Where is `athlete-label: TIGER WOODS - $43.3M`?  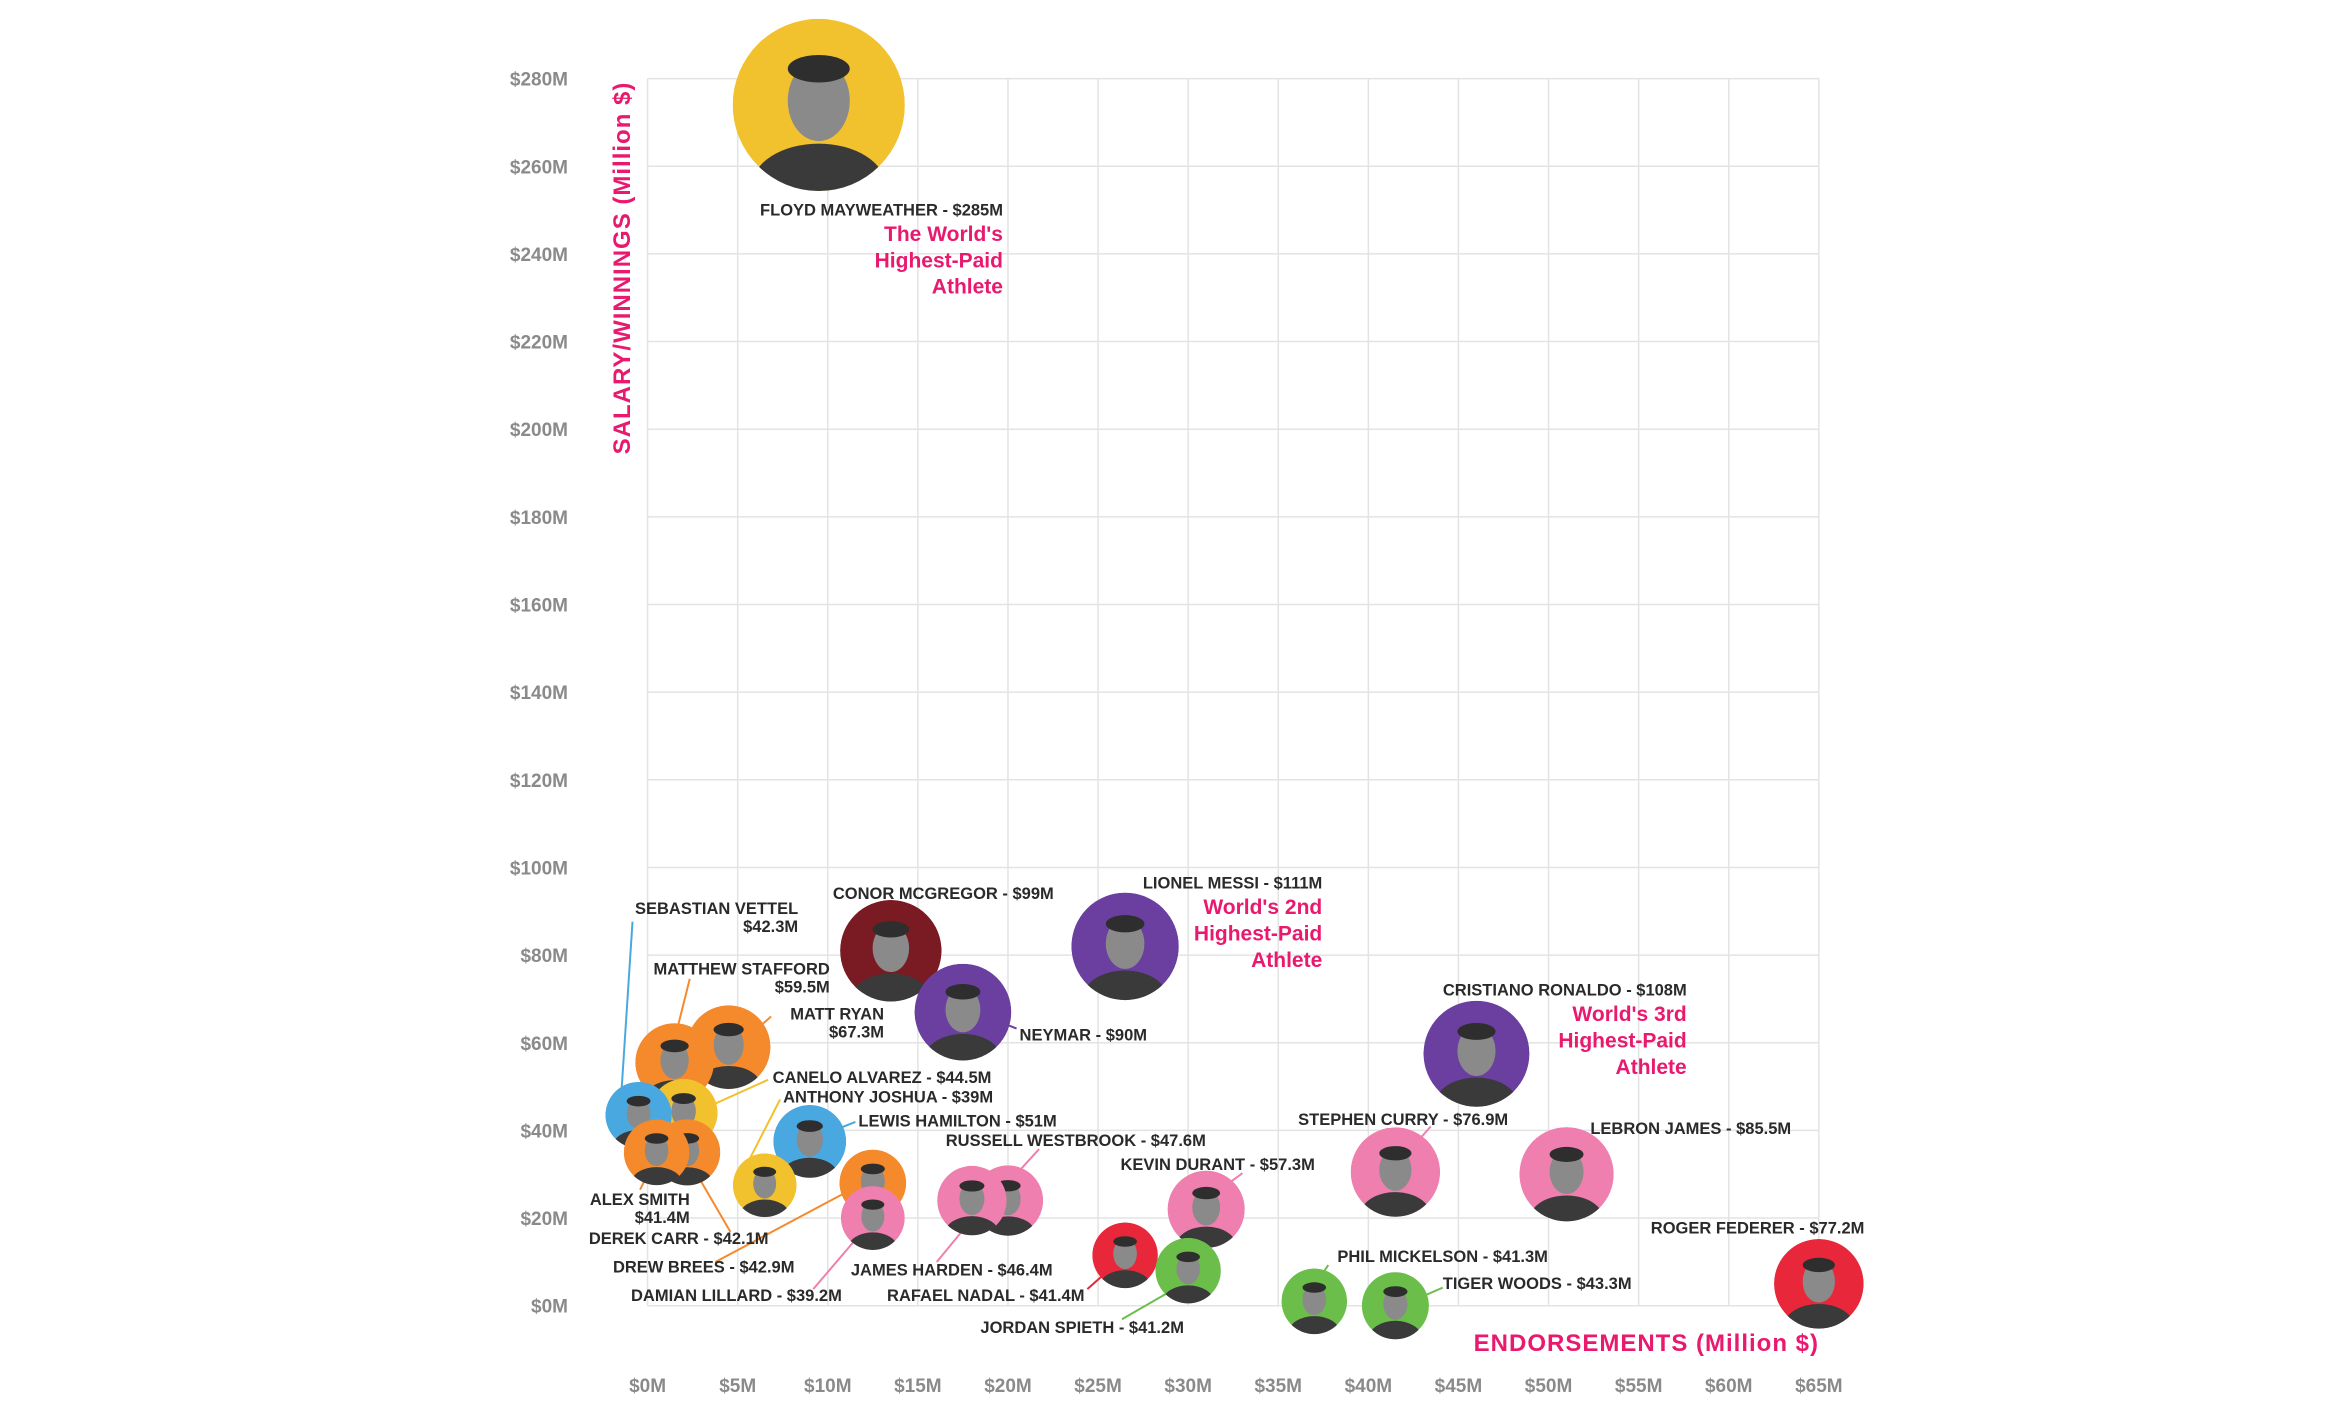 athlete-label: TIGER WOODS - $43.3M is located at coordinates (1537, 1284).